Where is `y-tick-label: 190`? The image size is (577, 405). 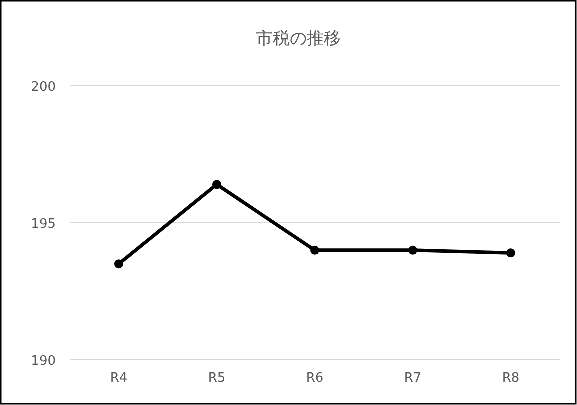
y-tick-label: 190 is located at coordinates (43, 361).